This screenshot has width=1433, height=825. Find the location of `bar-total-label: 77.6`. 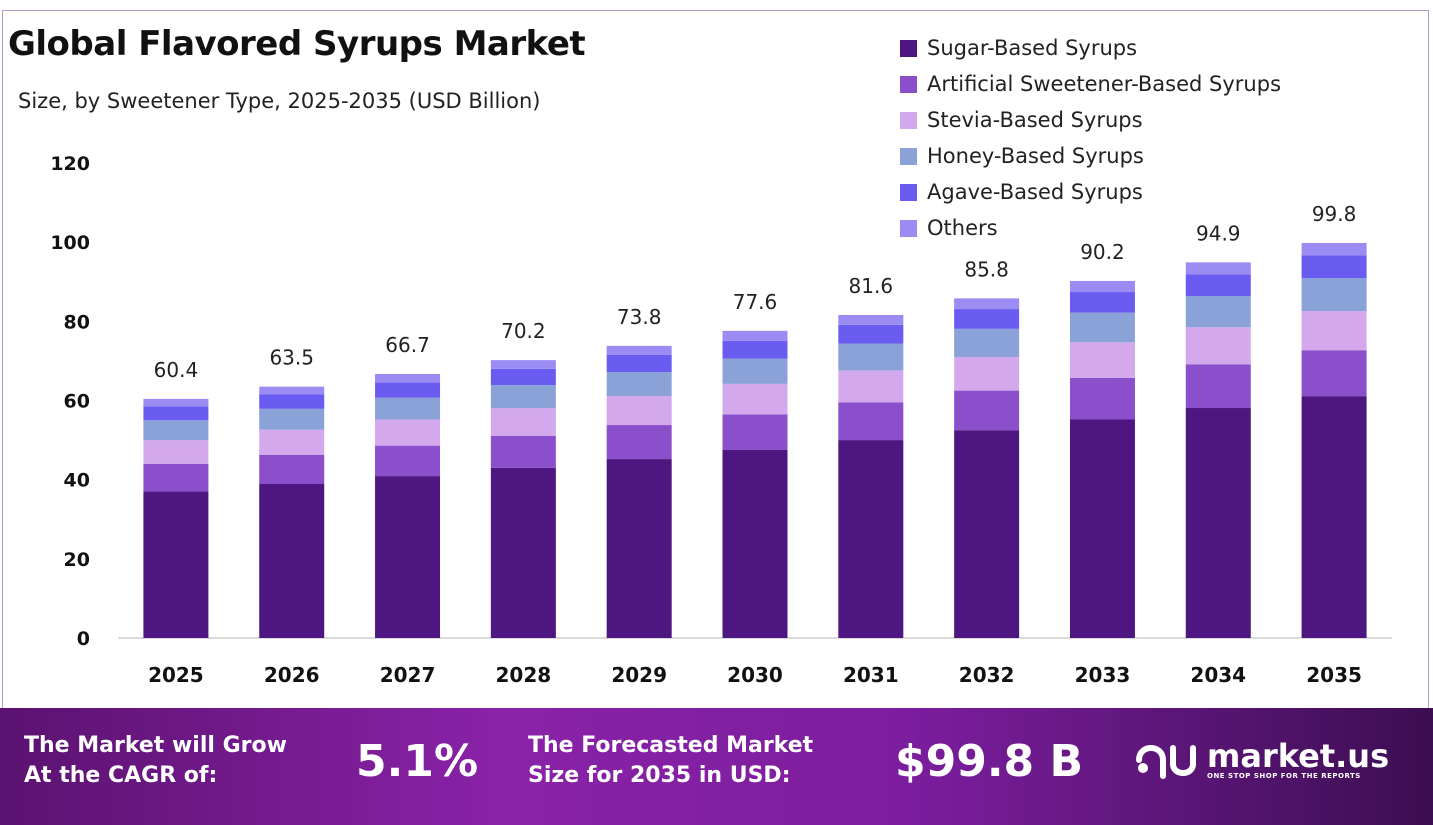

bar-total-label: 77.6 is located at coordinates (755, 302).